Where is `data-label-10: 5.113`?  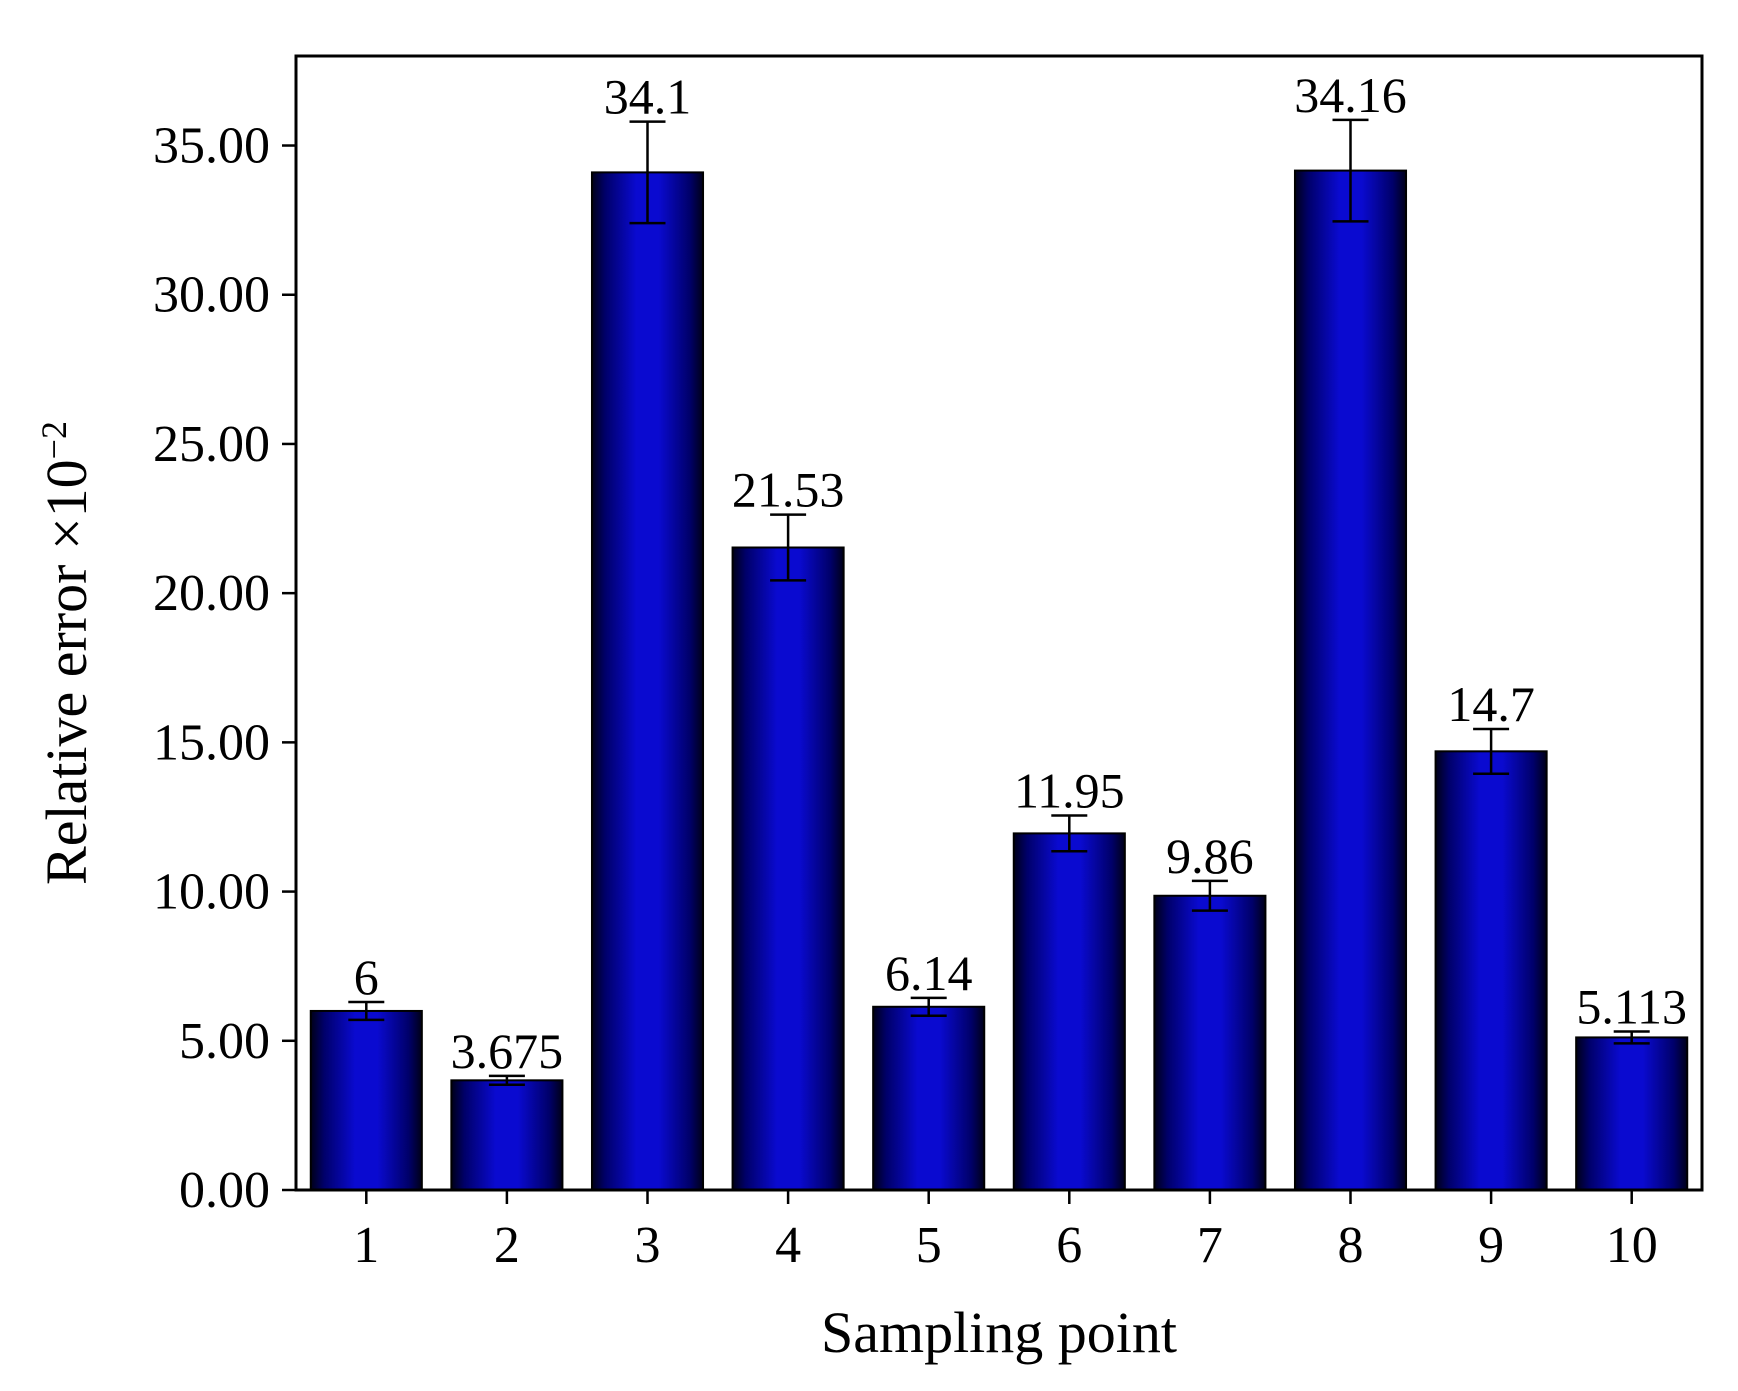 data-label-10: 5.113 is located at coordinates (1631, 1006).